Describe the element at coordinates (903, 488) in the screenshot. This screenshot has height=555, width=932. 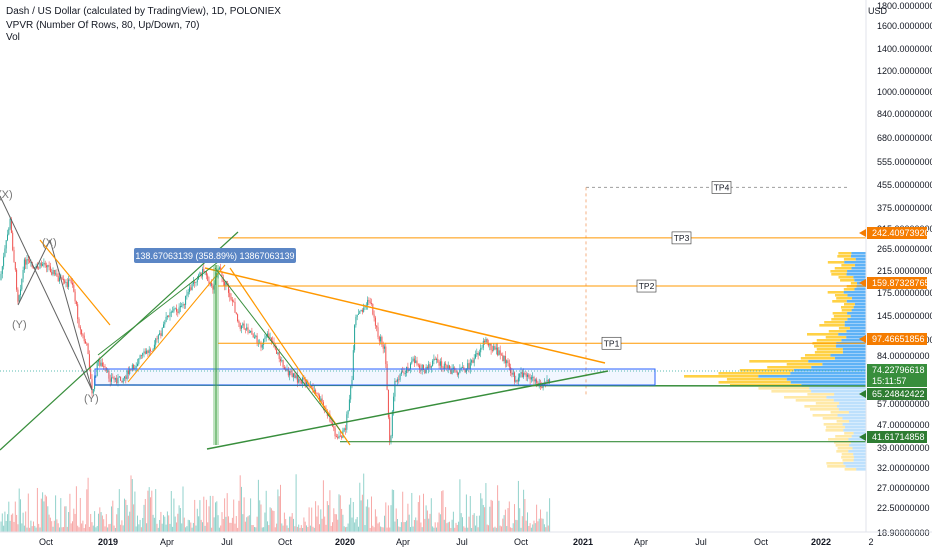
I see `y-tick-label: 27.00000000` at that location.